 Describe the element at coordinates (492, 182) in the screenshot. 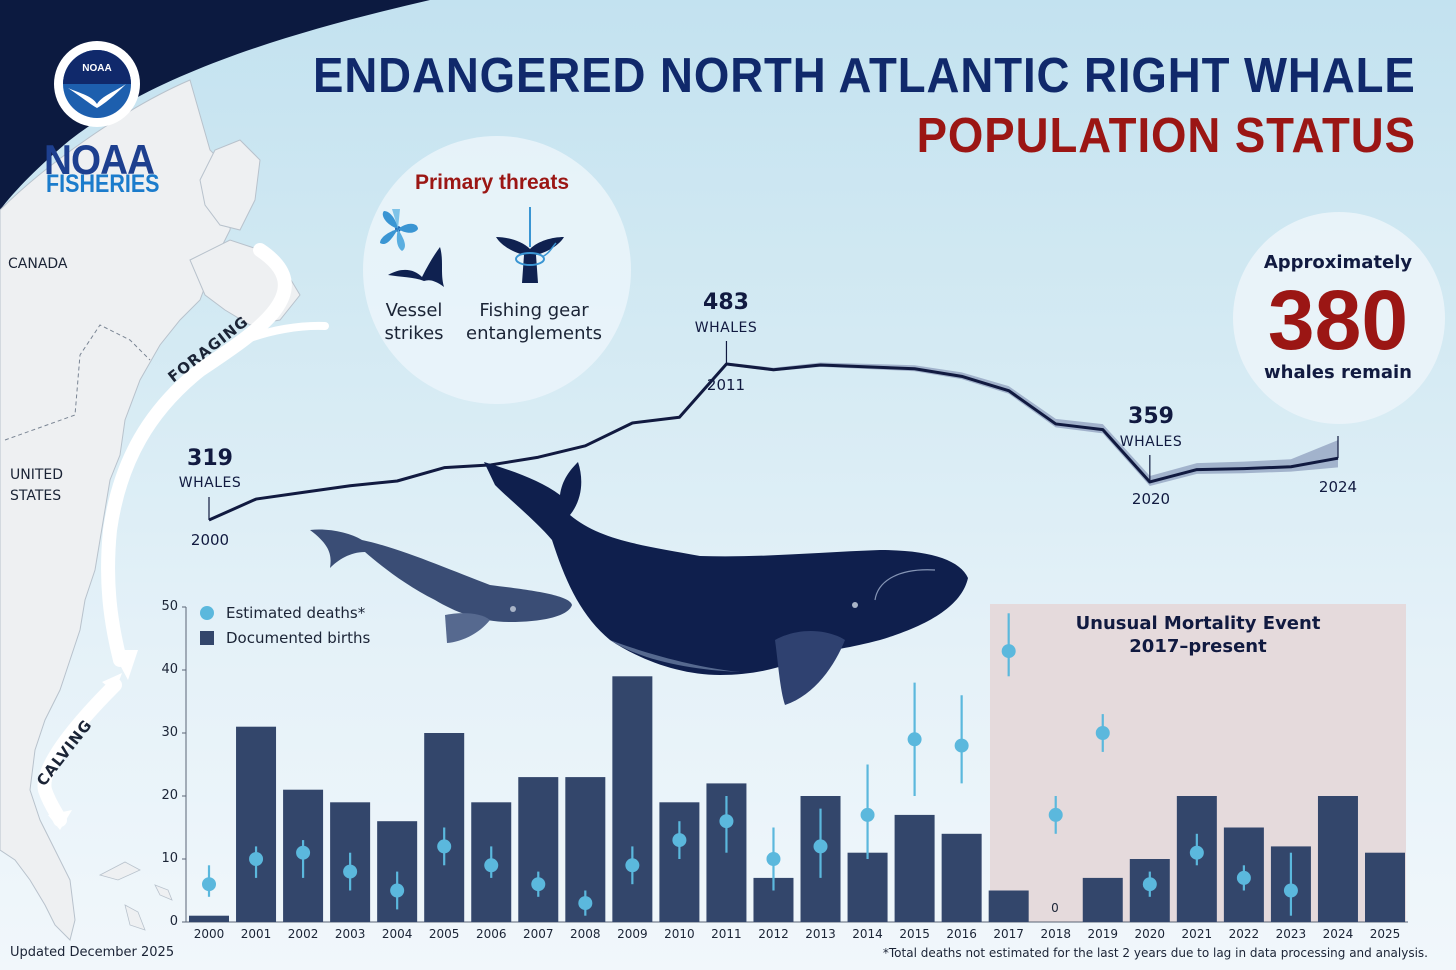

I see `threats-title: Primary threats` at that location.